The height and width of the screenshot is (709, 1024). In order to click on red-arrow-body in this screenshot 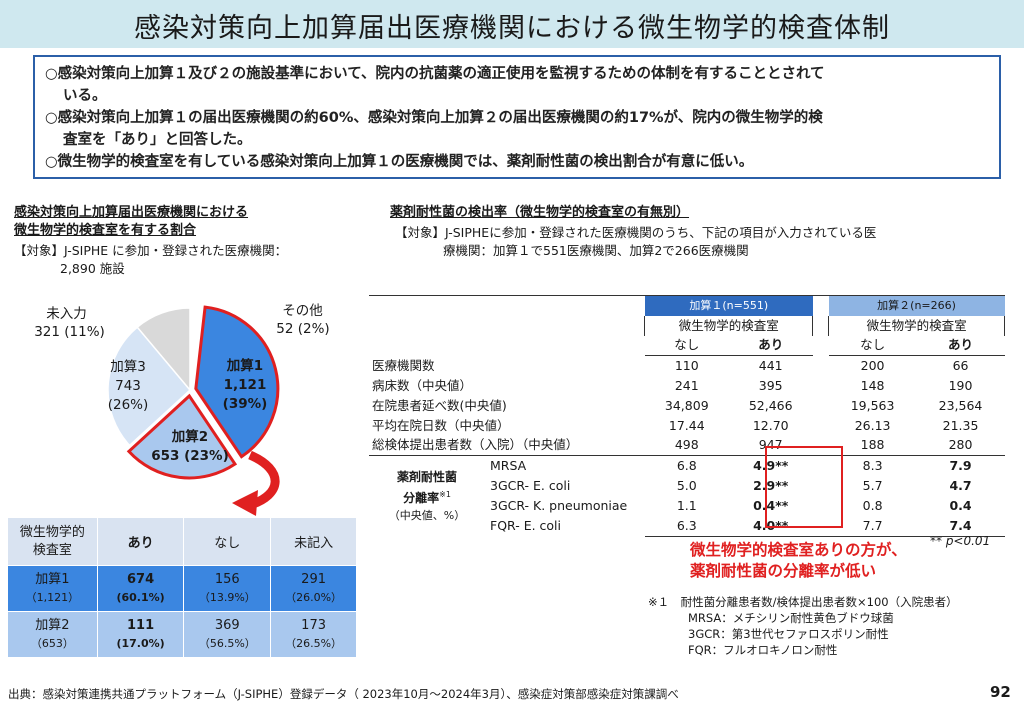, I will do `click(264, 480)`.